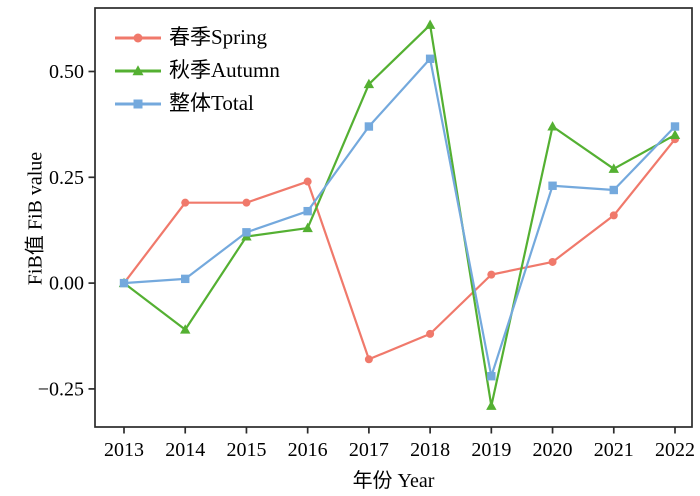 The height and width of the screenshot is (496, 700). I want to click on total-line-sample, so click(138, 103).